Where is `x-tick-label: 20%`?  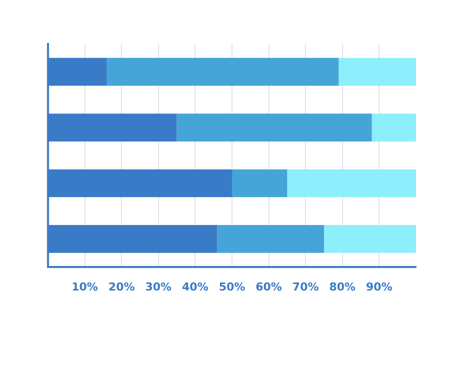 x-tick-label: 20% is located at coordinates (121, 287).